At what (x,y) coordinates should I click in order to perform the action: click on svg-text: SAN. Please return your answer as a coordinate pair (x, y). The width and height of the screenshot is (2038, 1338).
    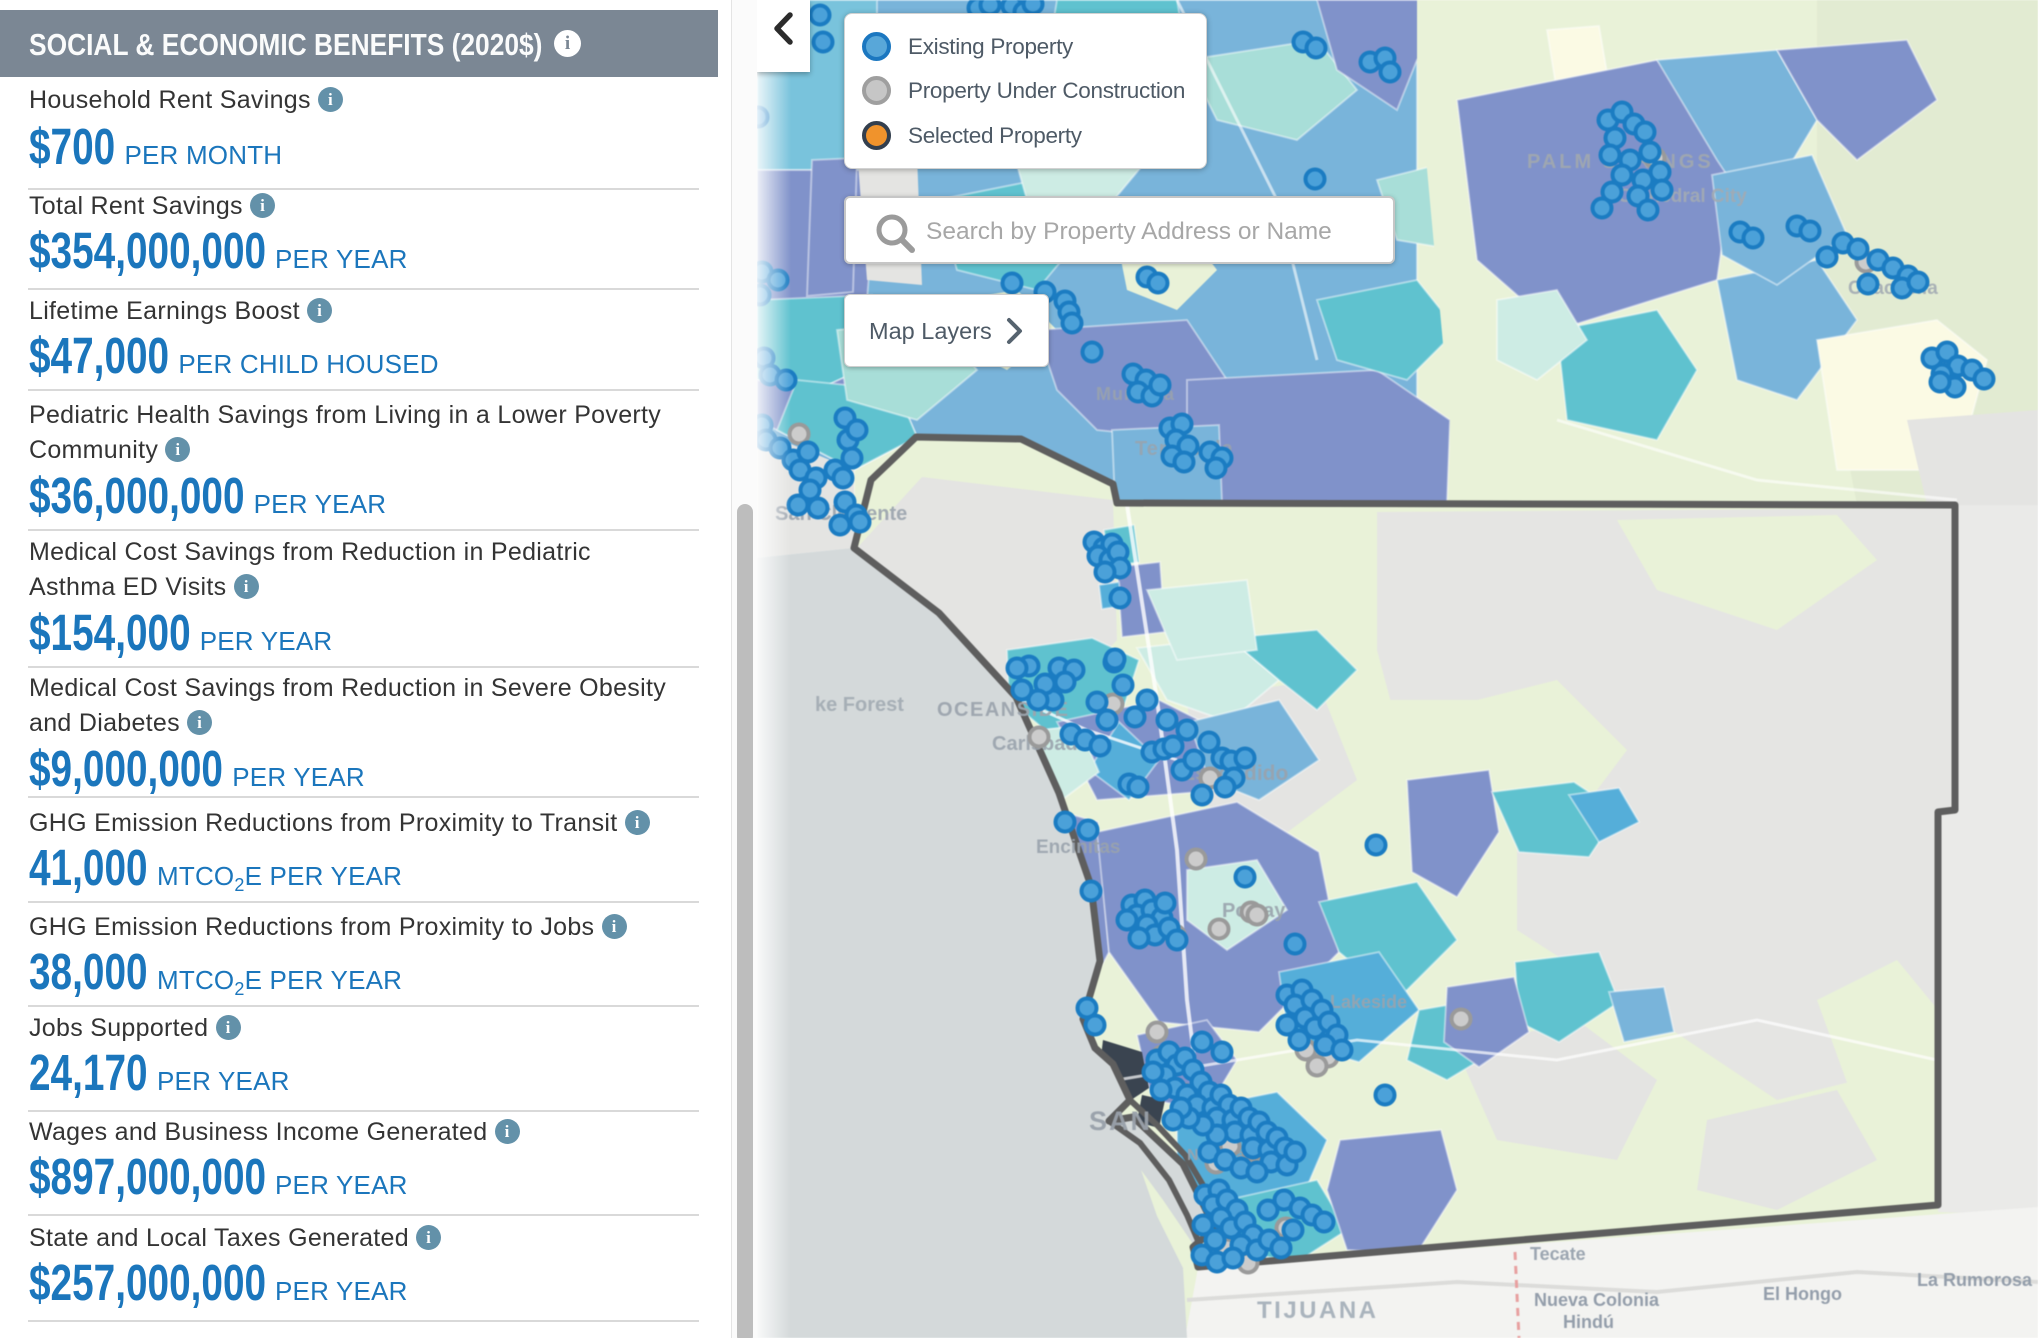
    Looking at the image, I should click on (1120, 1121).